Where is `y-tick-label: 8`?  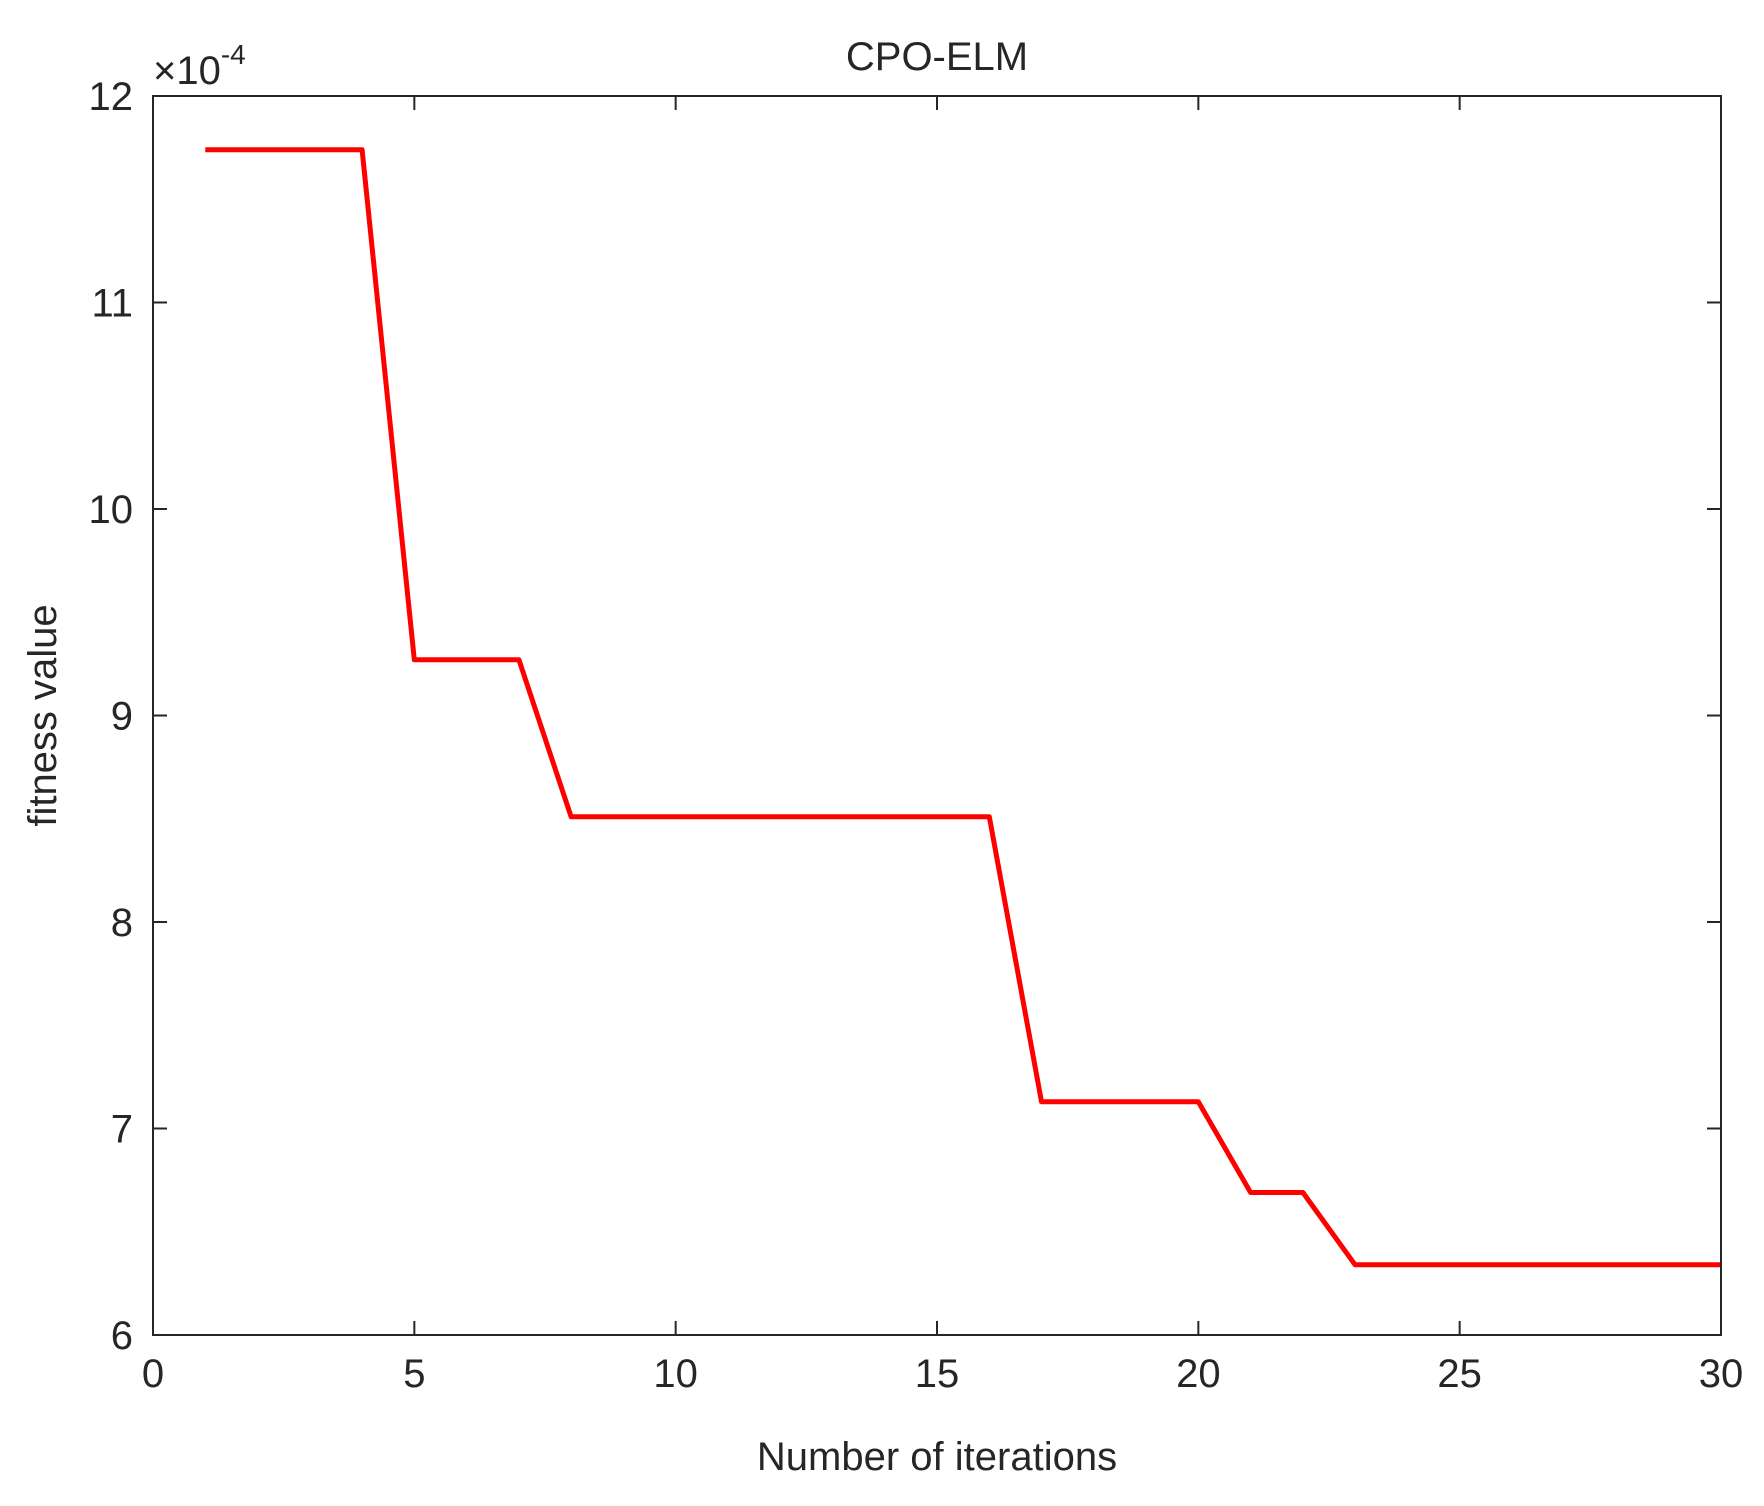 y-tick-label: 8 is located at coordinates (122, 923).